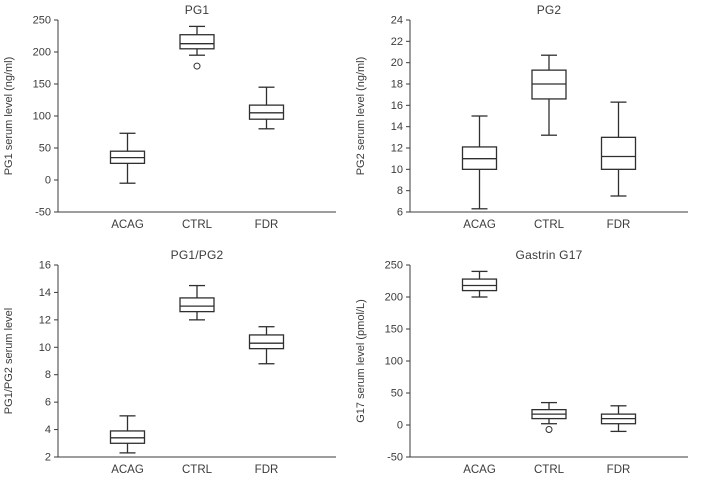 This screenshot has width=705, height=490. I want to click on svg-text: G17 serum level (pmol/L), so click(361, 361).